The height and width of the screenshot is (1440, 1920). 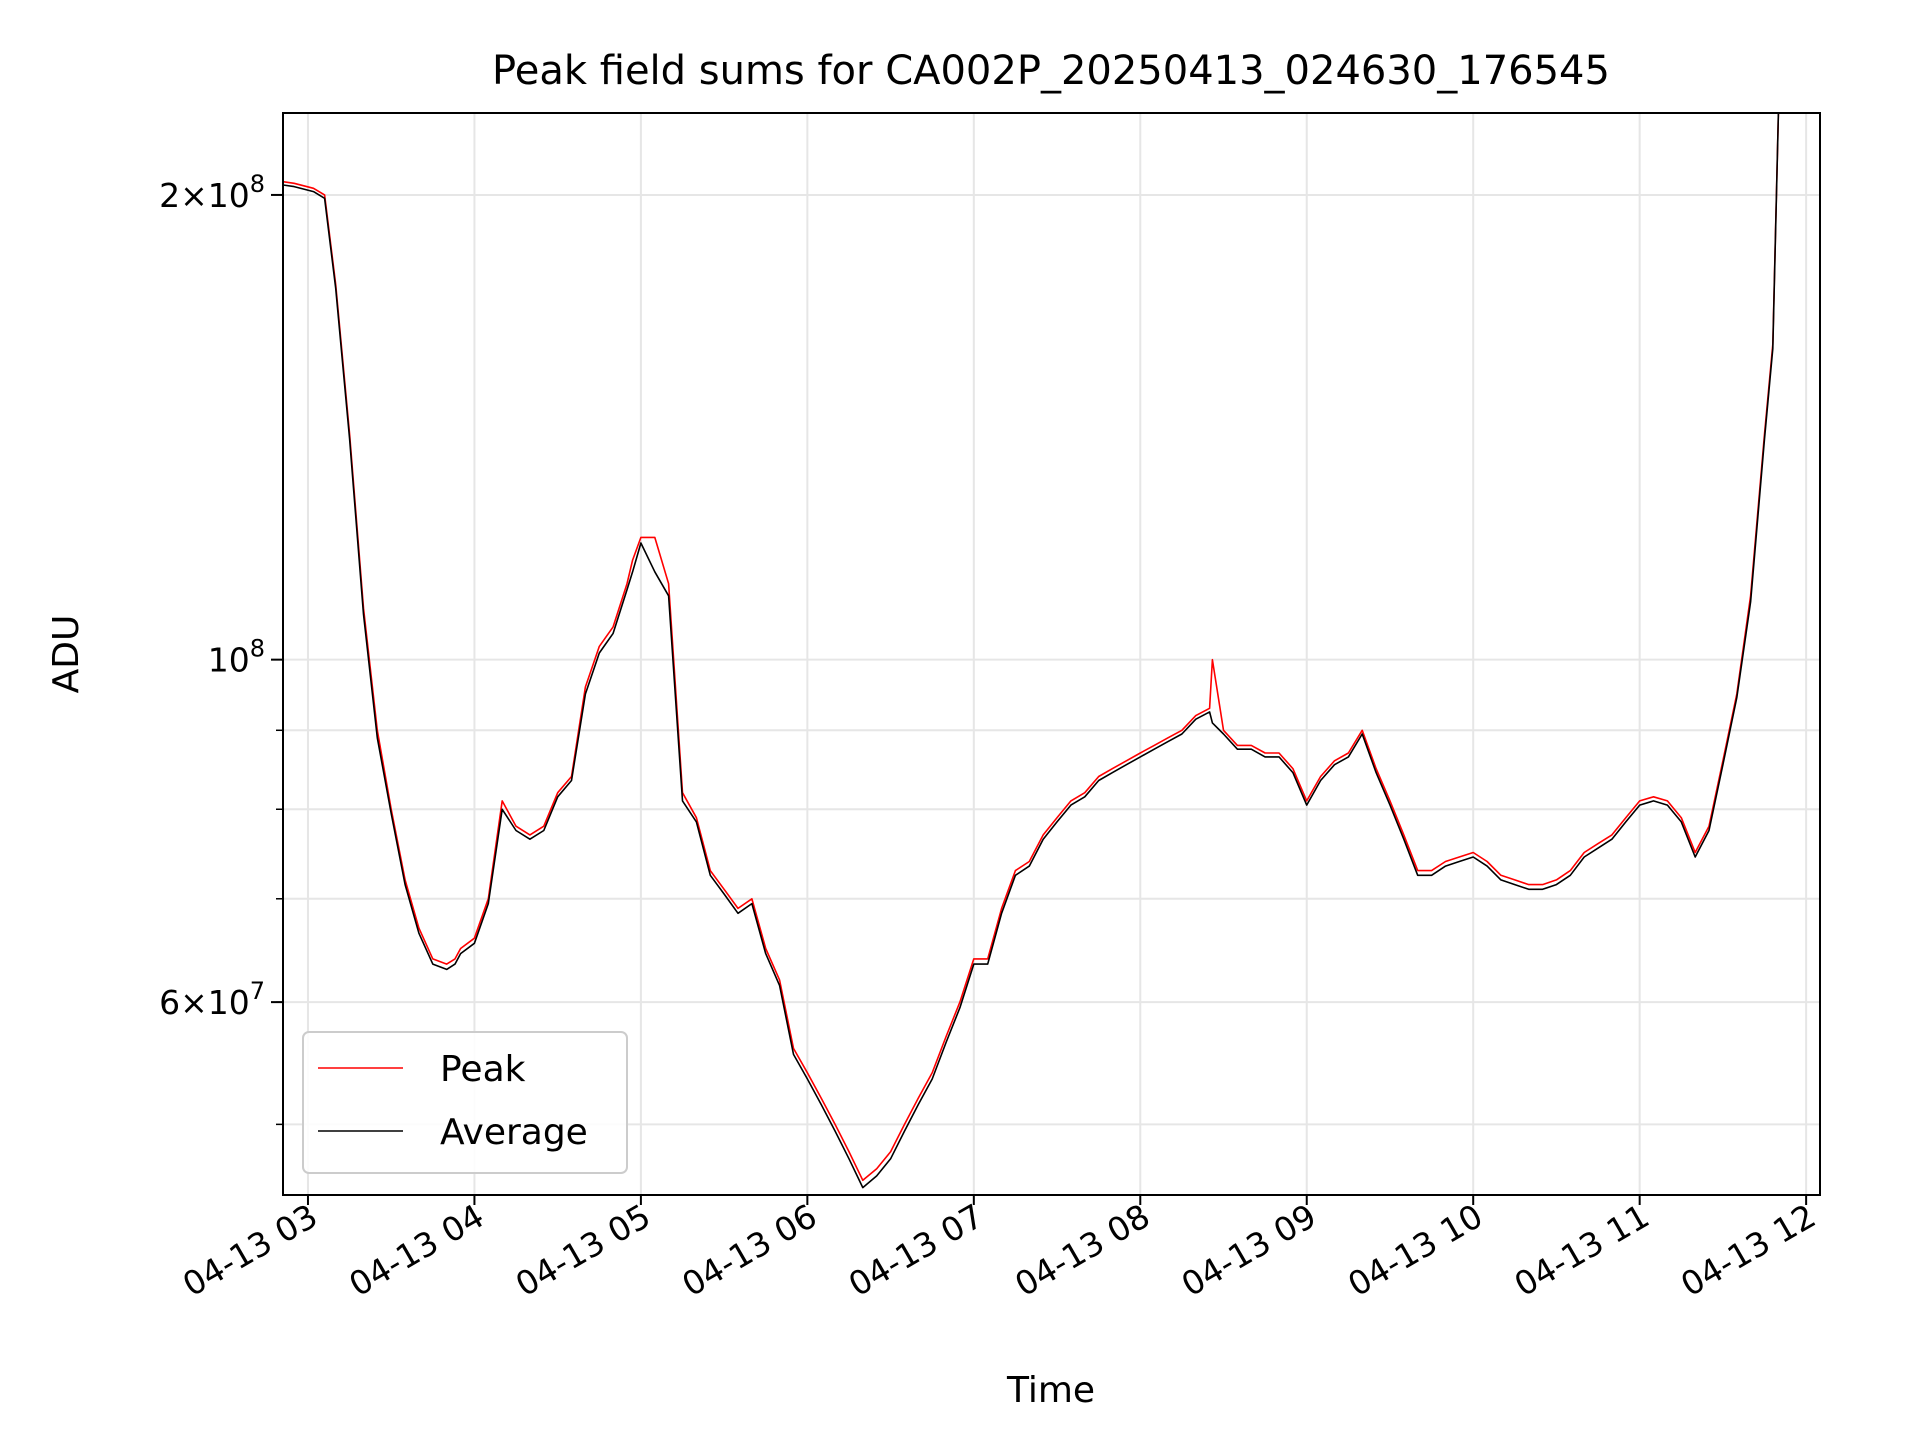 I want to click on legend-peak-label: Peak, so click(x=483, y=1069).